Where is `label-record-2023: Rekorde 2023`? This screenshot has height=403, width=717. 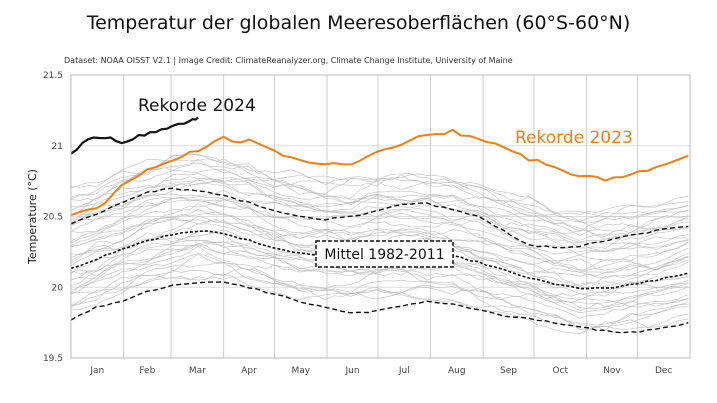 label-record-2023: Rekorde 2023 is located at coordinates (574, 138).